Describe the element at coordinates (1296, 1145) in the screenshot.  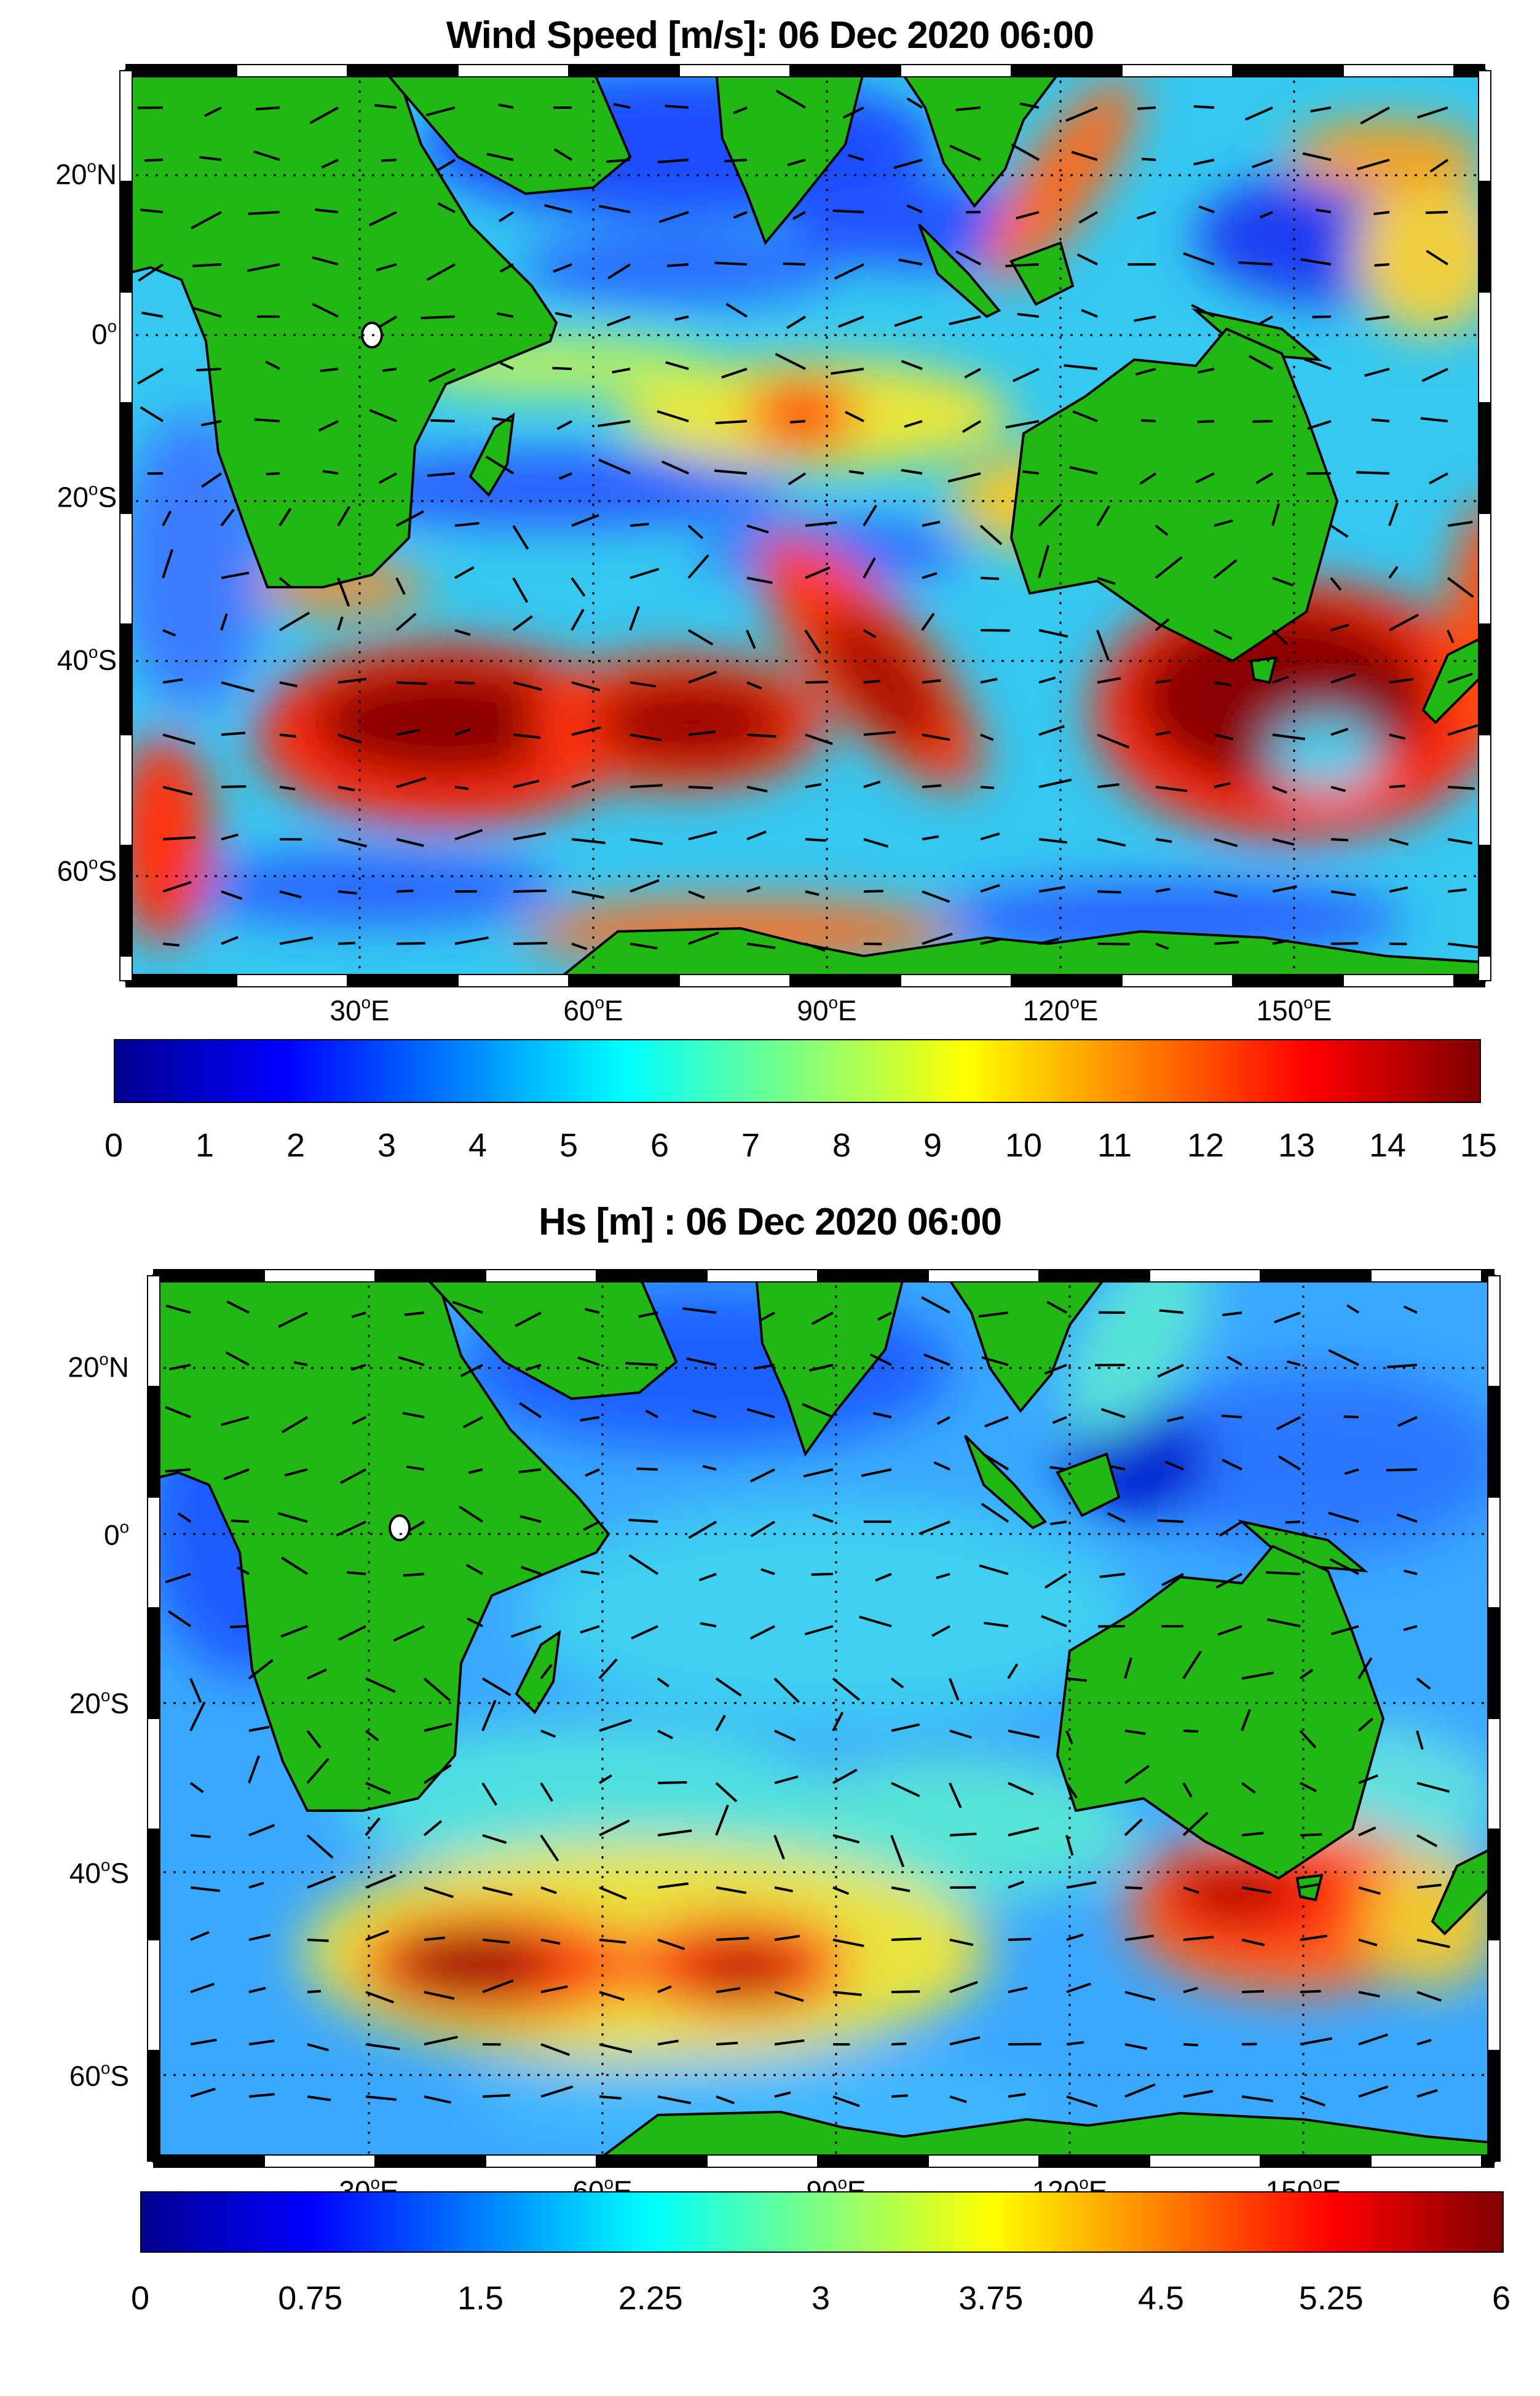
I see `colorbar-tick-label: 13` at that location.